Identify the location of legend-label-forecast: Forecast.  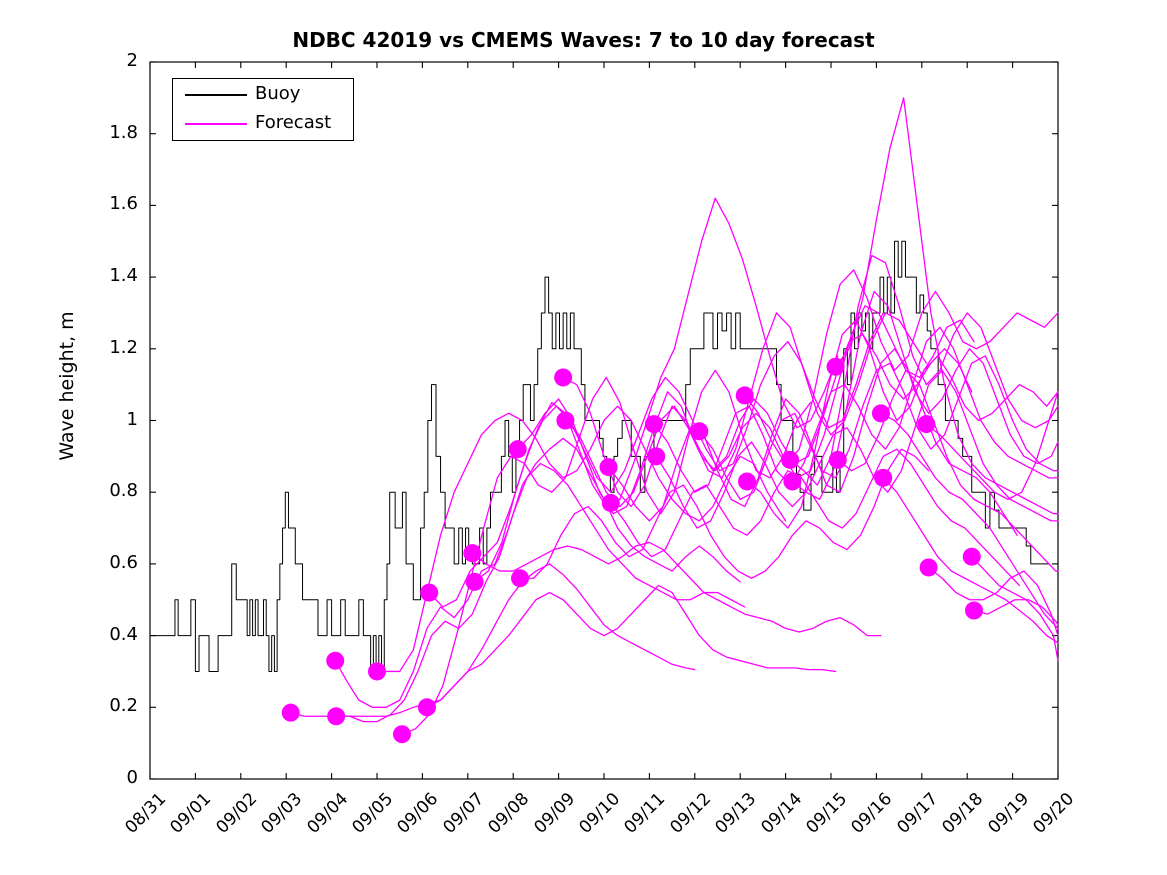
(293, 122).